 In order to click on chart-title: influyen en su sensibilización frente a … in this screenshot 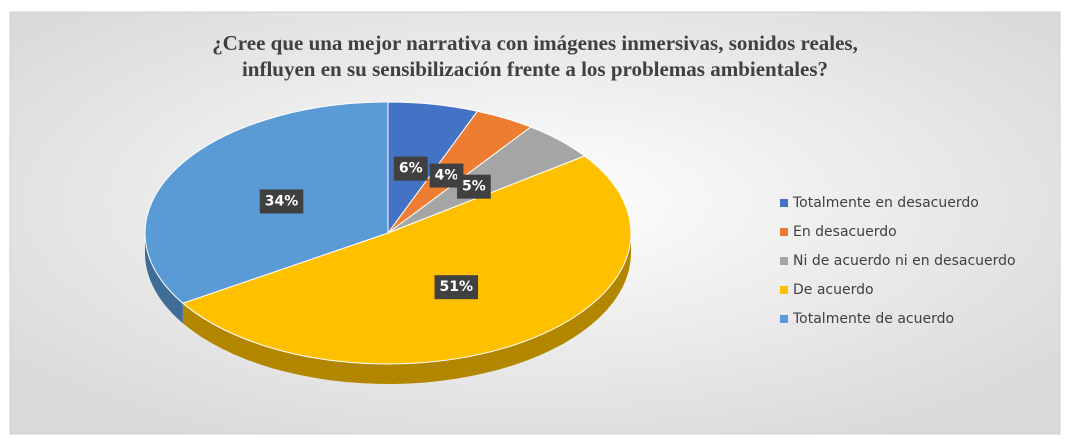, I will do `click(535, 69)`.